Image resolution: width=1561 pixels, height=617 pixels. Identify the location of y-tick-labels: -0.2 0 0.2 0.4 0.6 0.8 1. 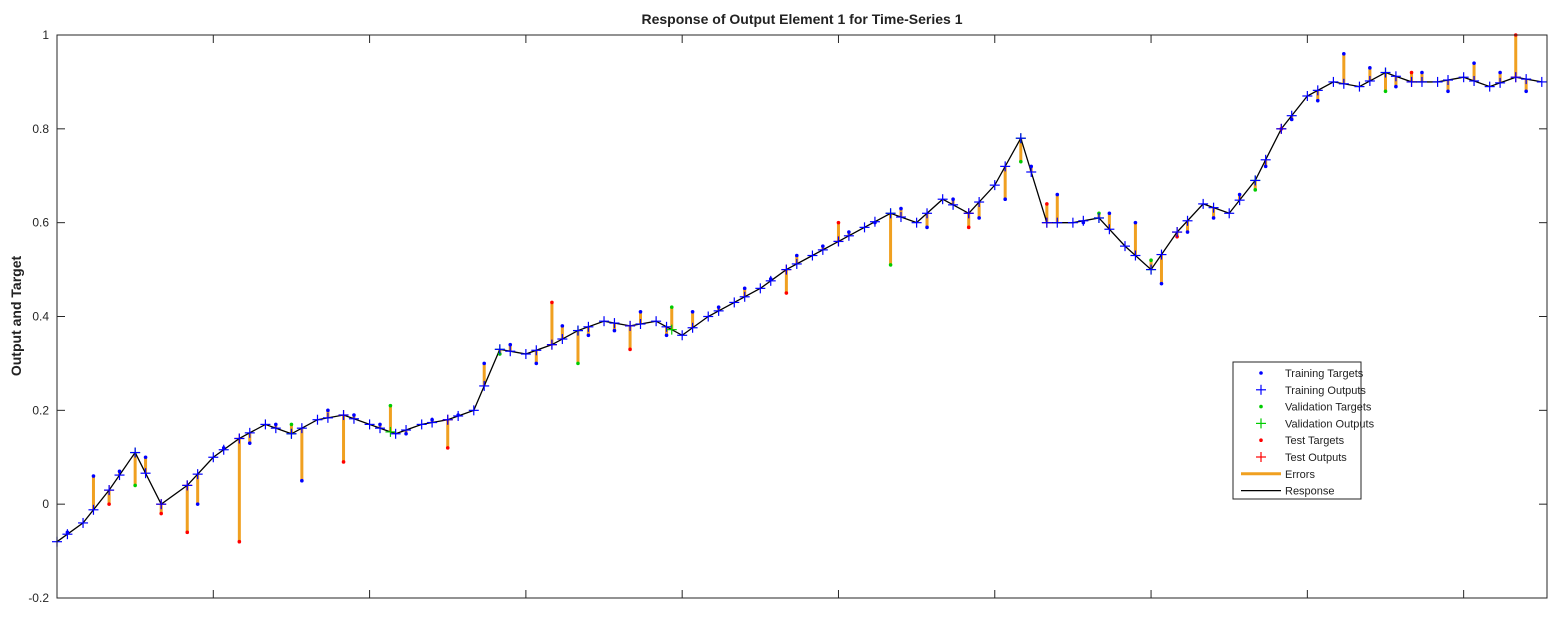
(38, 316).